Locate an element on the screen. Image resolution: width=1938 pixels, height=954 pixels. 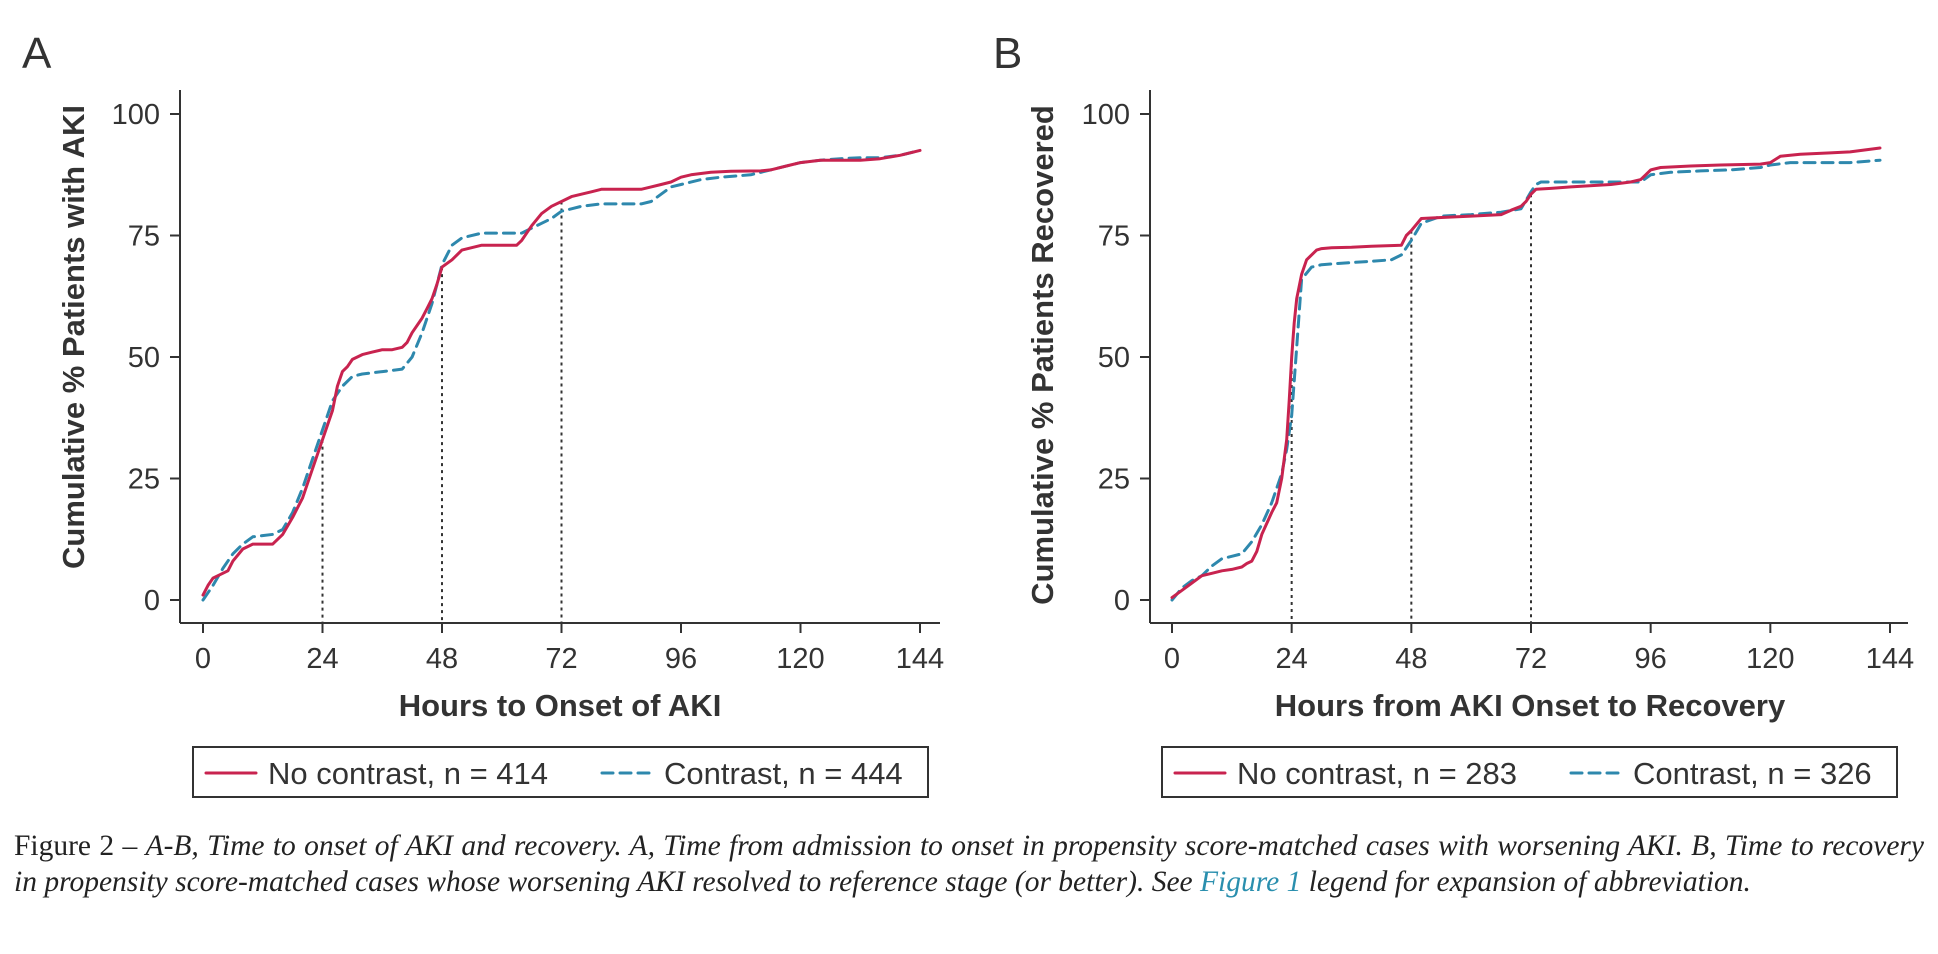
panel-a-x-tick-label: 144 is located at coordinates (920, 659).